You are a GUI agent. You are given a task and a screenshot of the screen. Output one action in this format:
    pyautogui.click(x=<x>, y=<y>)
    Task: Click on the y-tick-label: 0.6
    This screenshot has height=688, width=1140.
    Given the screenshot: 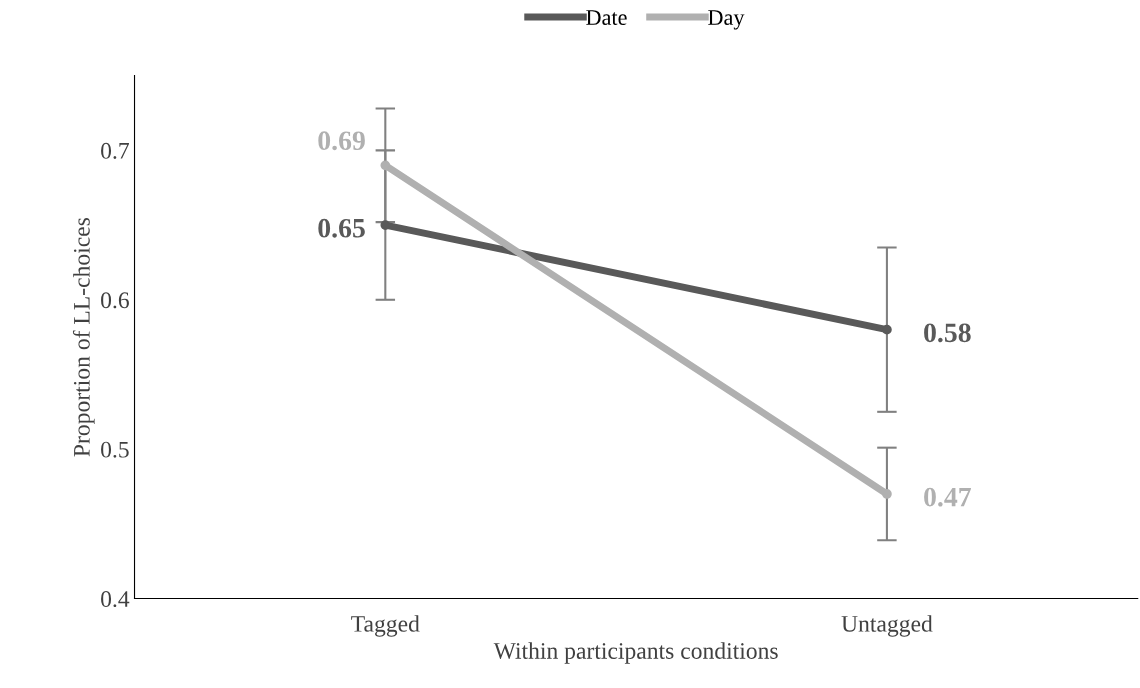 What is the action you would take?
    pyautogui.click(x=115, y=300)
    